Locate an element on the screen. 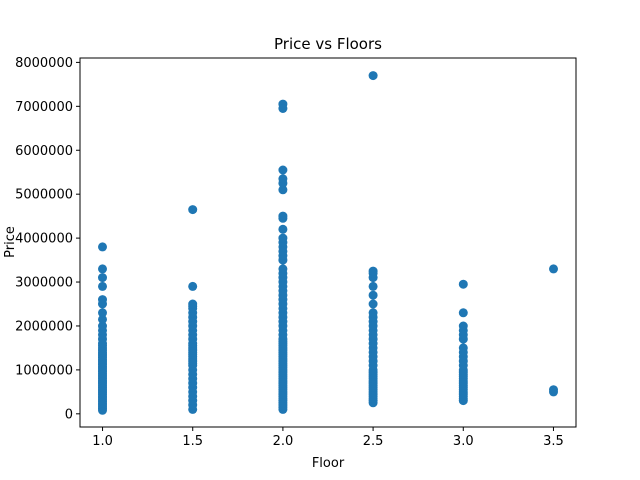 This screenshot has height=480, width=640. x-tick-label: 1.0 is located at coordinates (102, 441).